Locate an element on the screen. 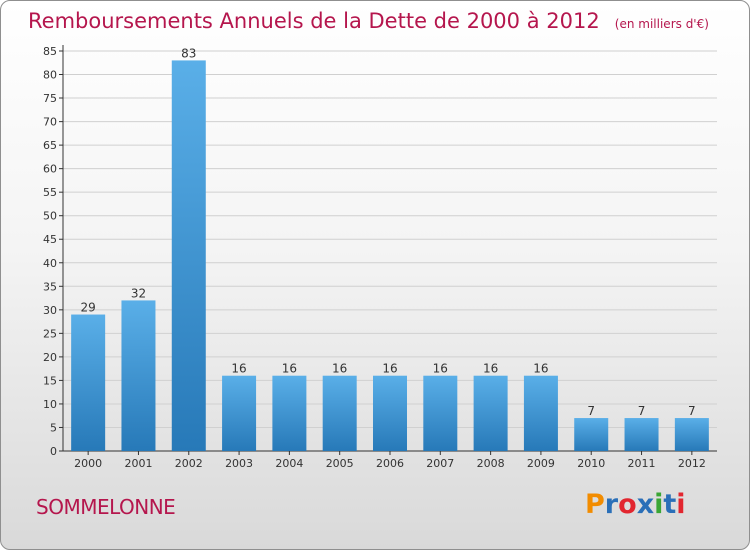 The image size is (750, 550). x-tick-label: 2010 is located at coordinates (591, 463).